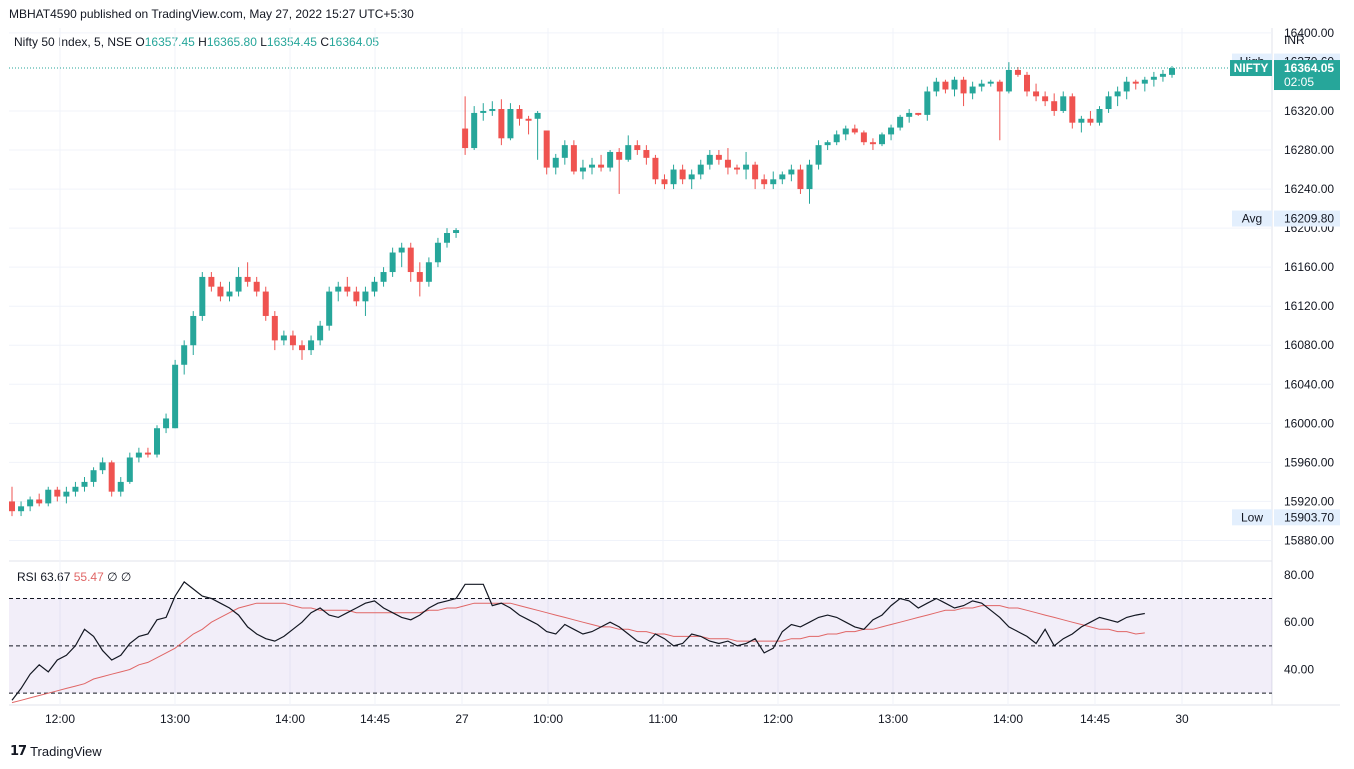  What do you see at coordinates (73, 42) in the screenshot?
I see `legend-symbol: Nifty 50 Index, 5, NSE` at bounding box center [73, 42].